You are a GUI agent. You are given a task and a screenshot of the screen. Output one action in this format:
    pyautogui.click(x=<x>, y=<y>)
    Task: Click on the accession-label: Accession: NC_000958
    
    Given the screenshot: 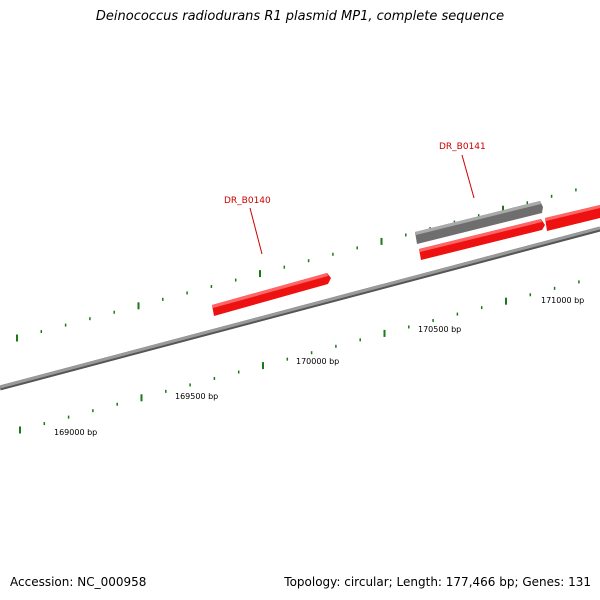 What is the action you would take?
    pyautogui.click(x=78, y=582)
    